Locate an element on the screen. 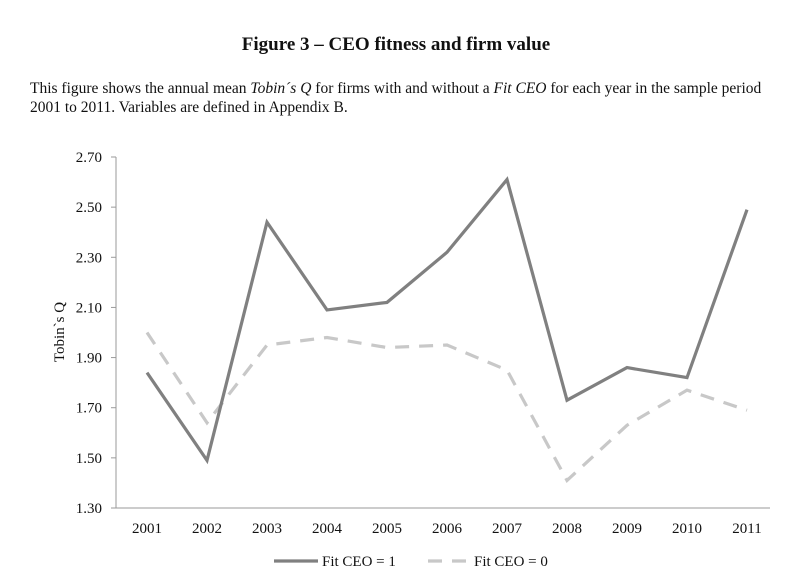 Image resolution: width=792 pixels, height=584 pixels. y-tick-label-2: 1.70 is located at coordinates (89, 409).